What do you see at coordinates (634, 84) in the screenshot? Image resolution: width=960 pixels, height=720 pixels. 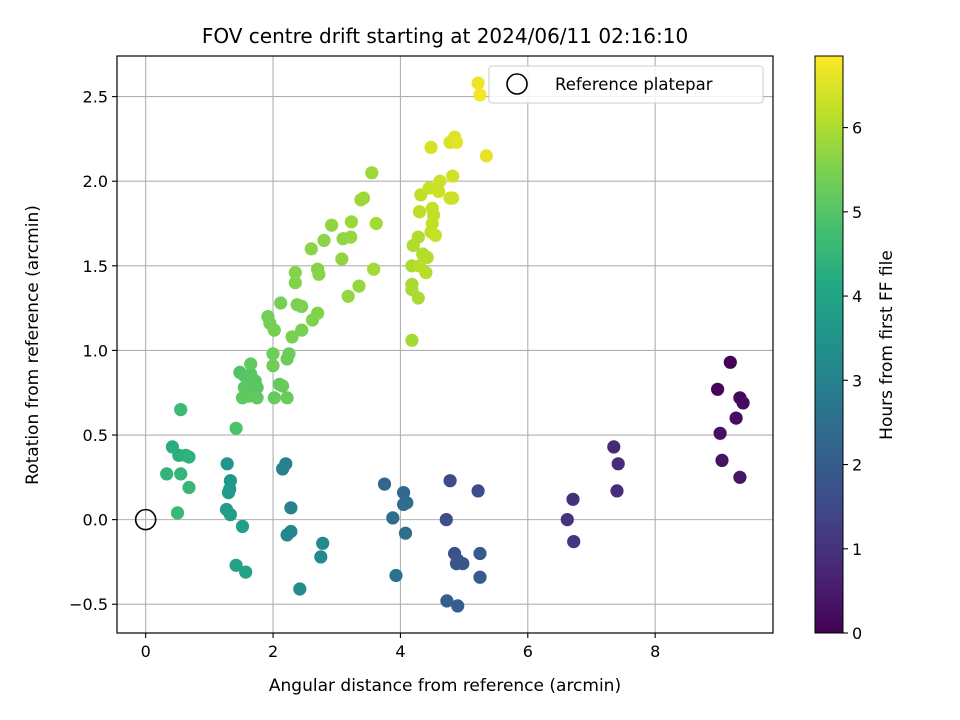 I see `legend-label: Reference platepar` at bounding box center [634, 84].